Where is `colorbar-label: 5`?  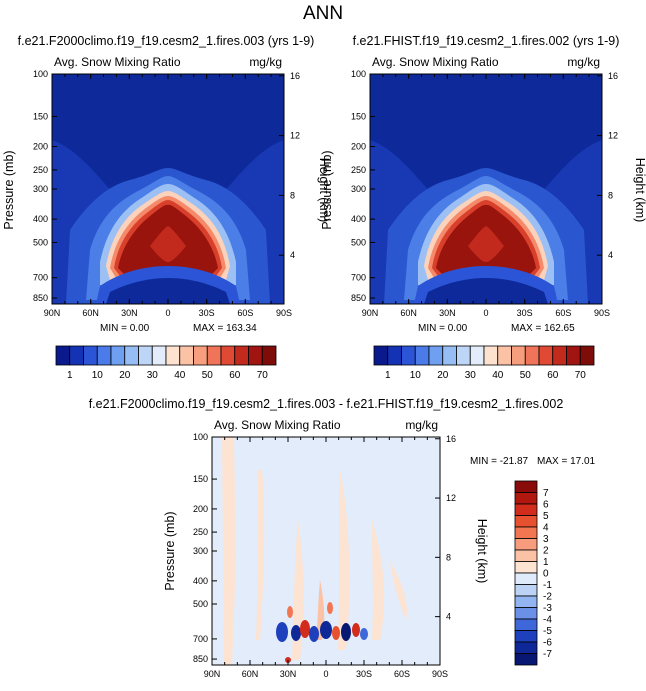 colorbar-label: 5 is located at coordinates (546, 516).